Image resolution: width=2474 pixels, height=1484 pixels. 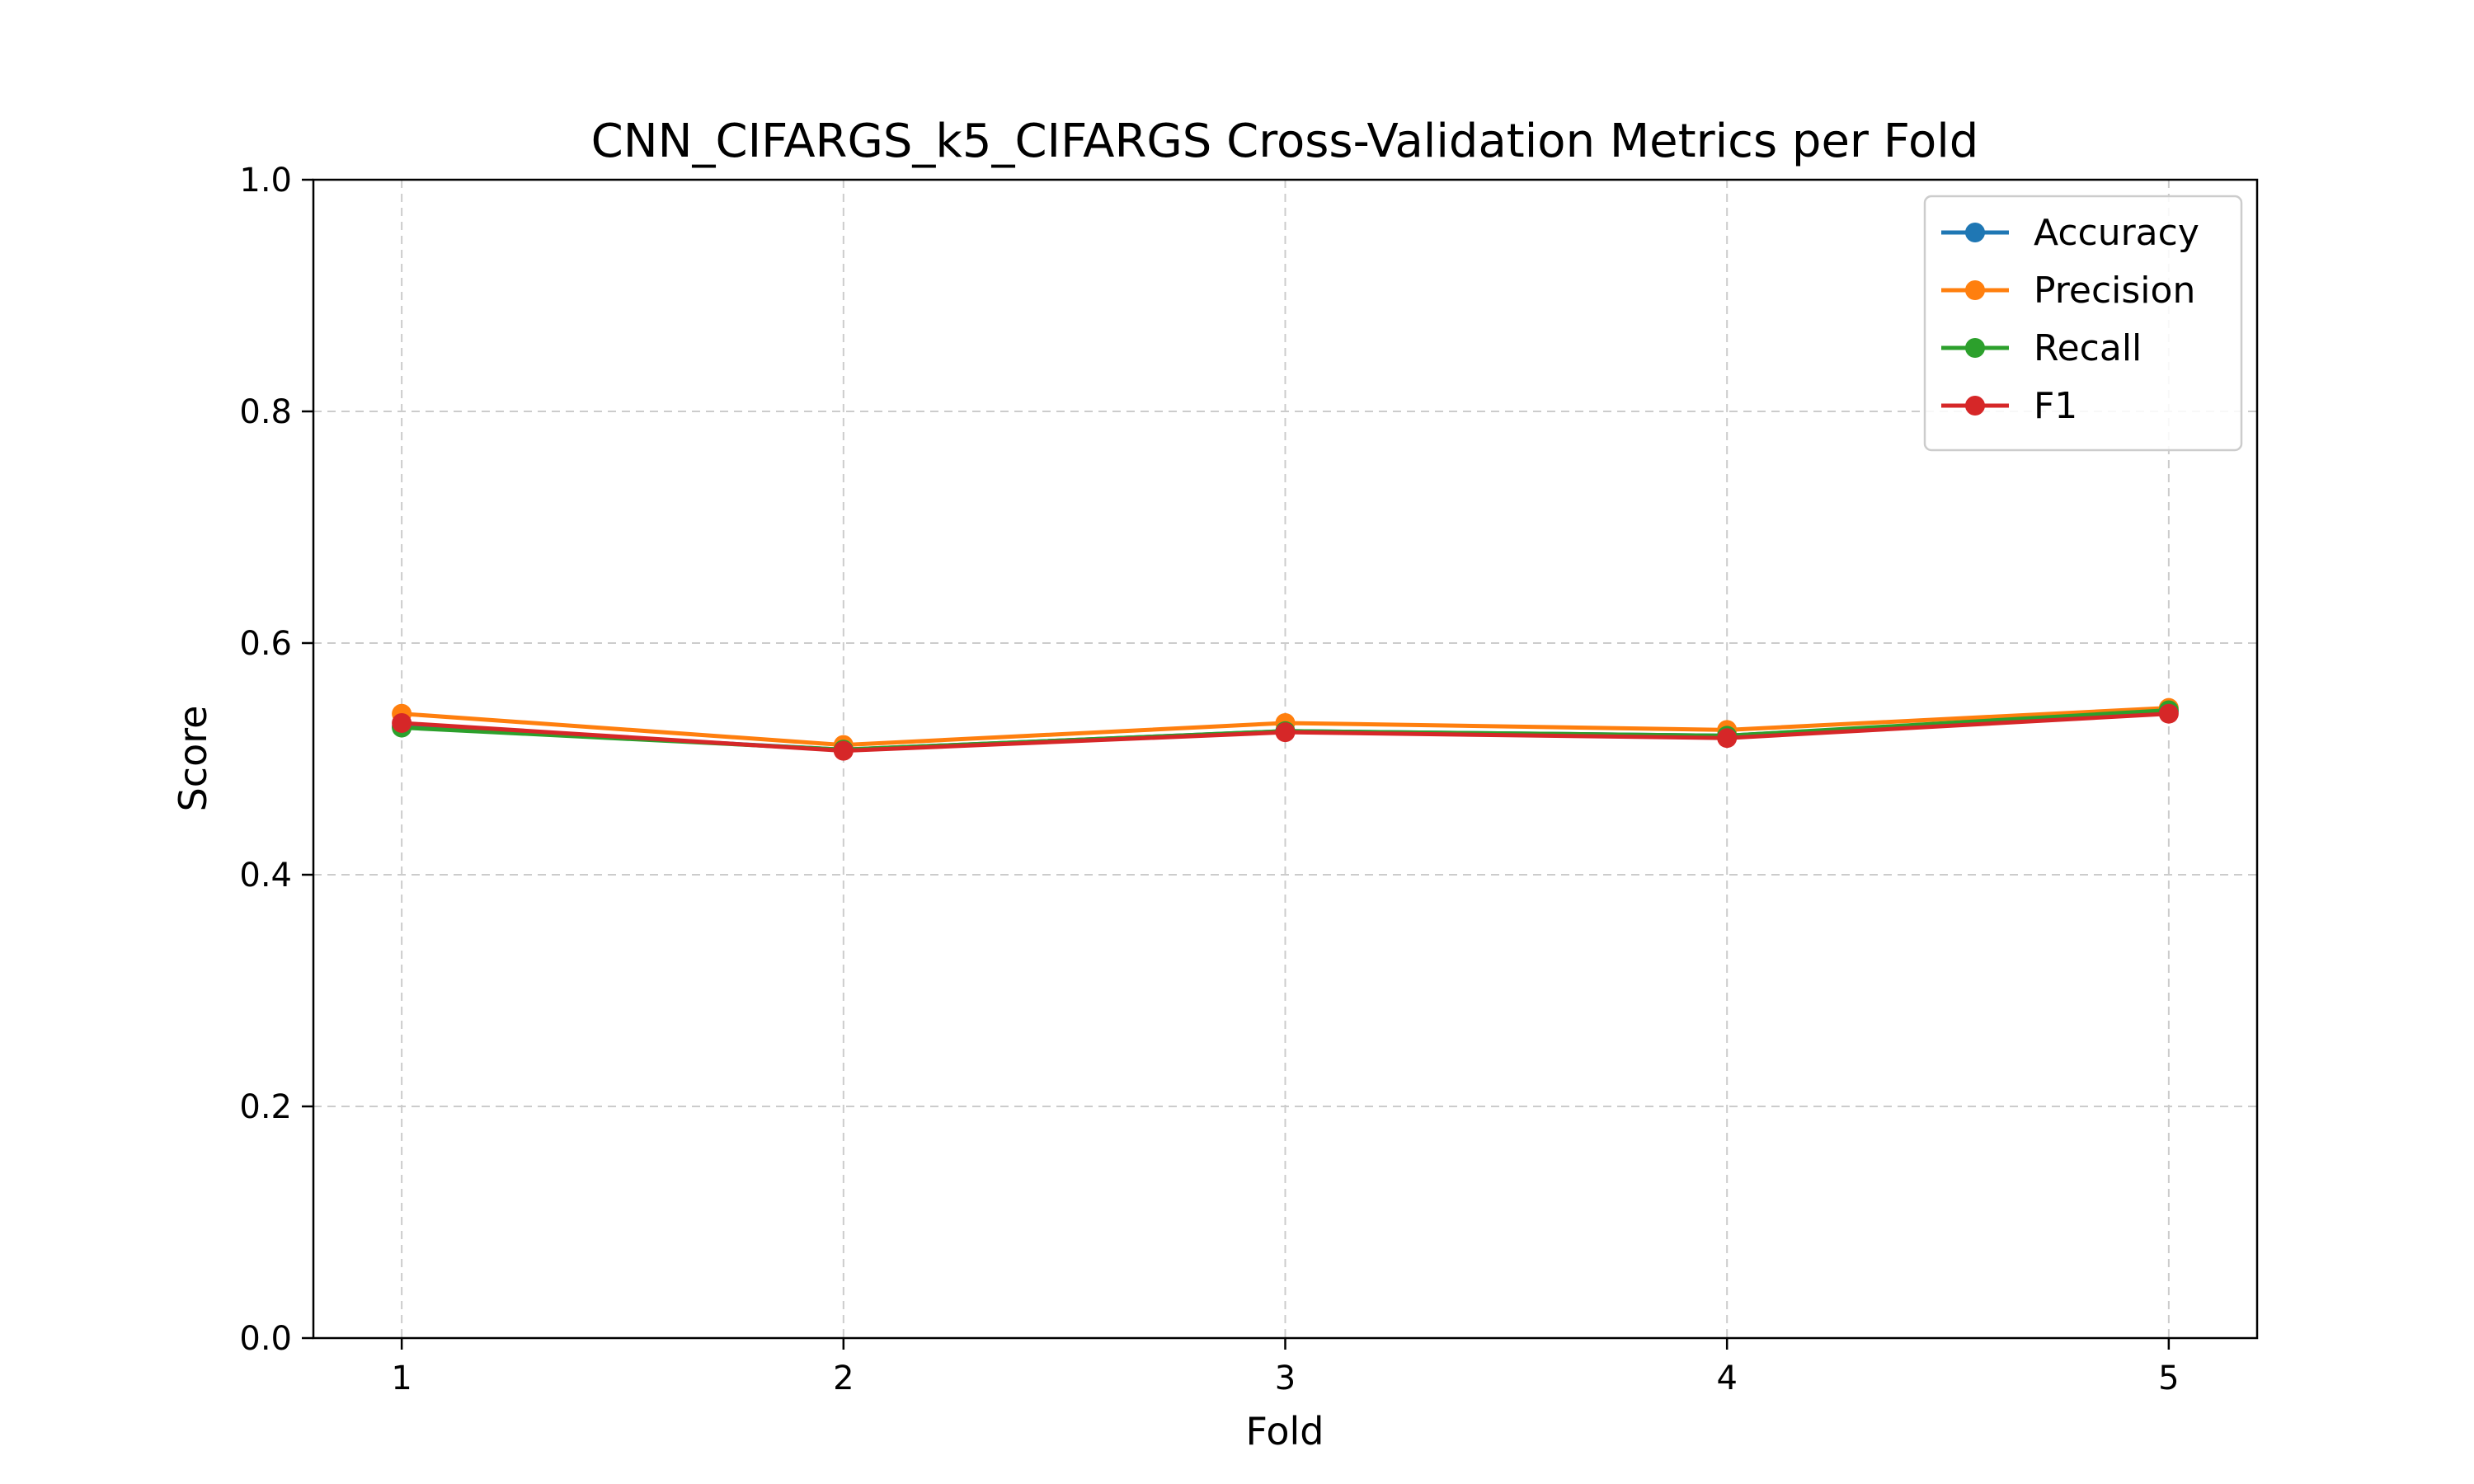 I want to click on x-axis-label: Fold, so click(x=1285, y=1431).